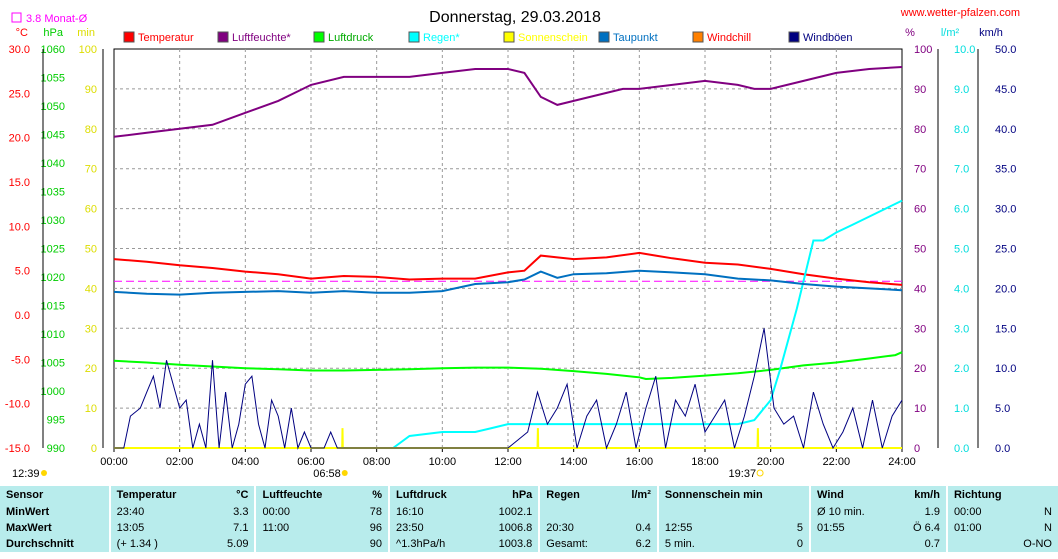 This screenshot has width=1058, height=559. I want to click on dir-time, so click(974, 544).